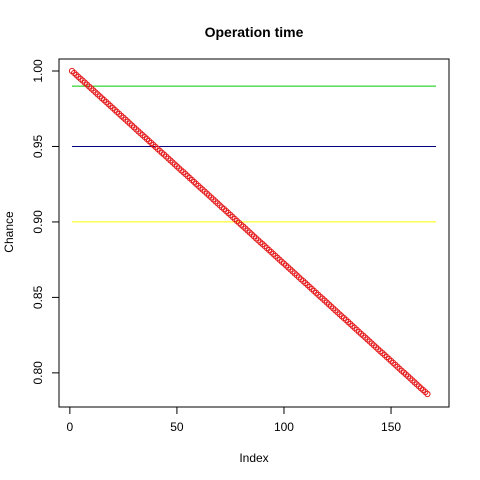 This screenshot has height=480, width=480. I want to click on x-tick-label: 150, so click(391, 427).